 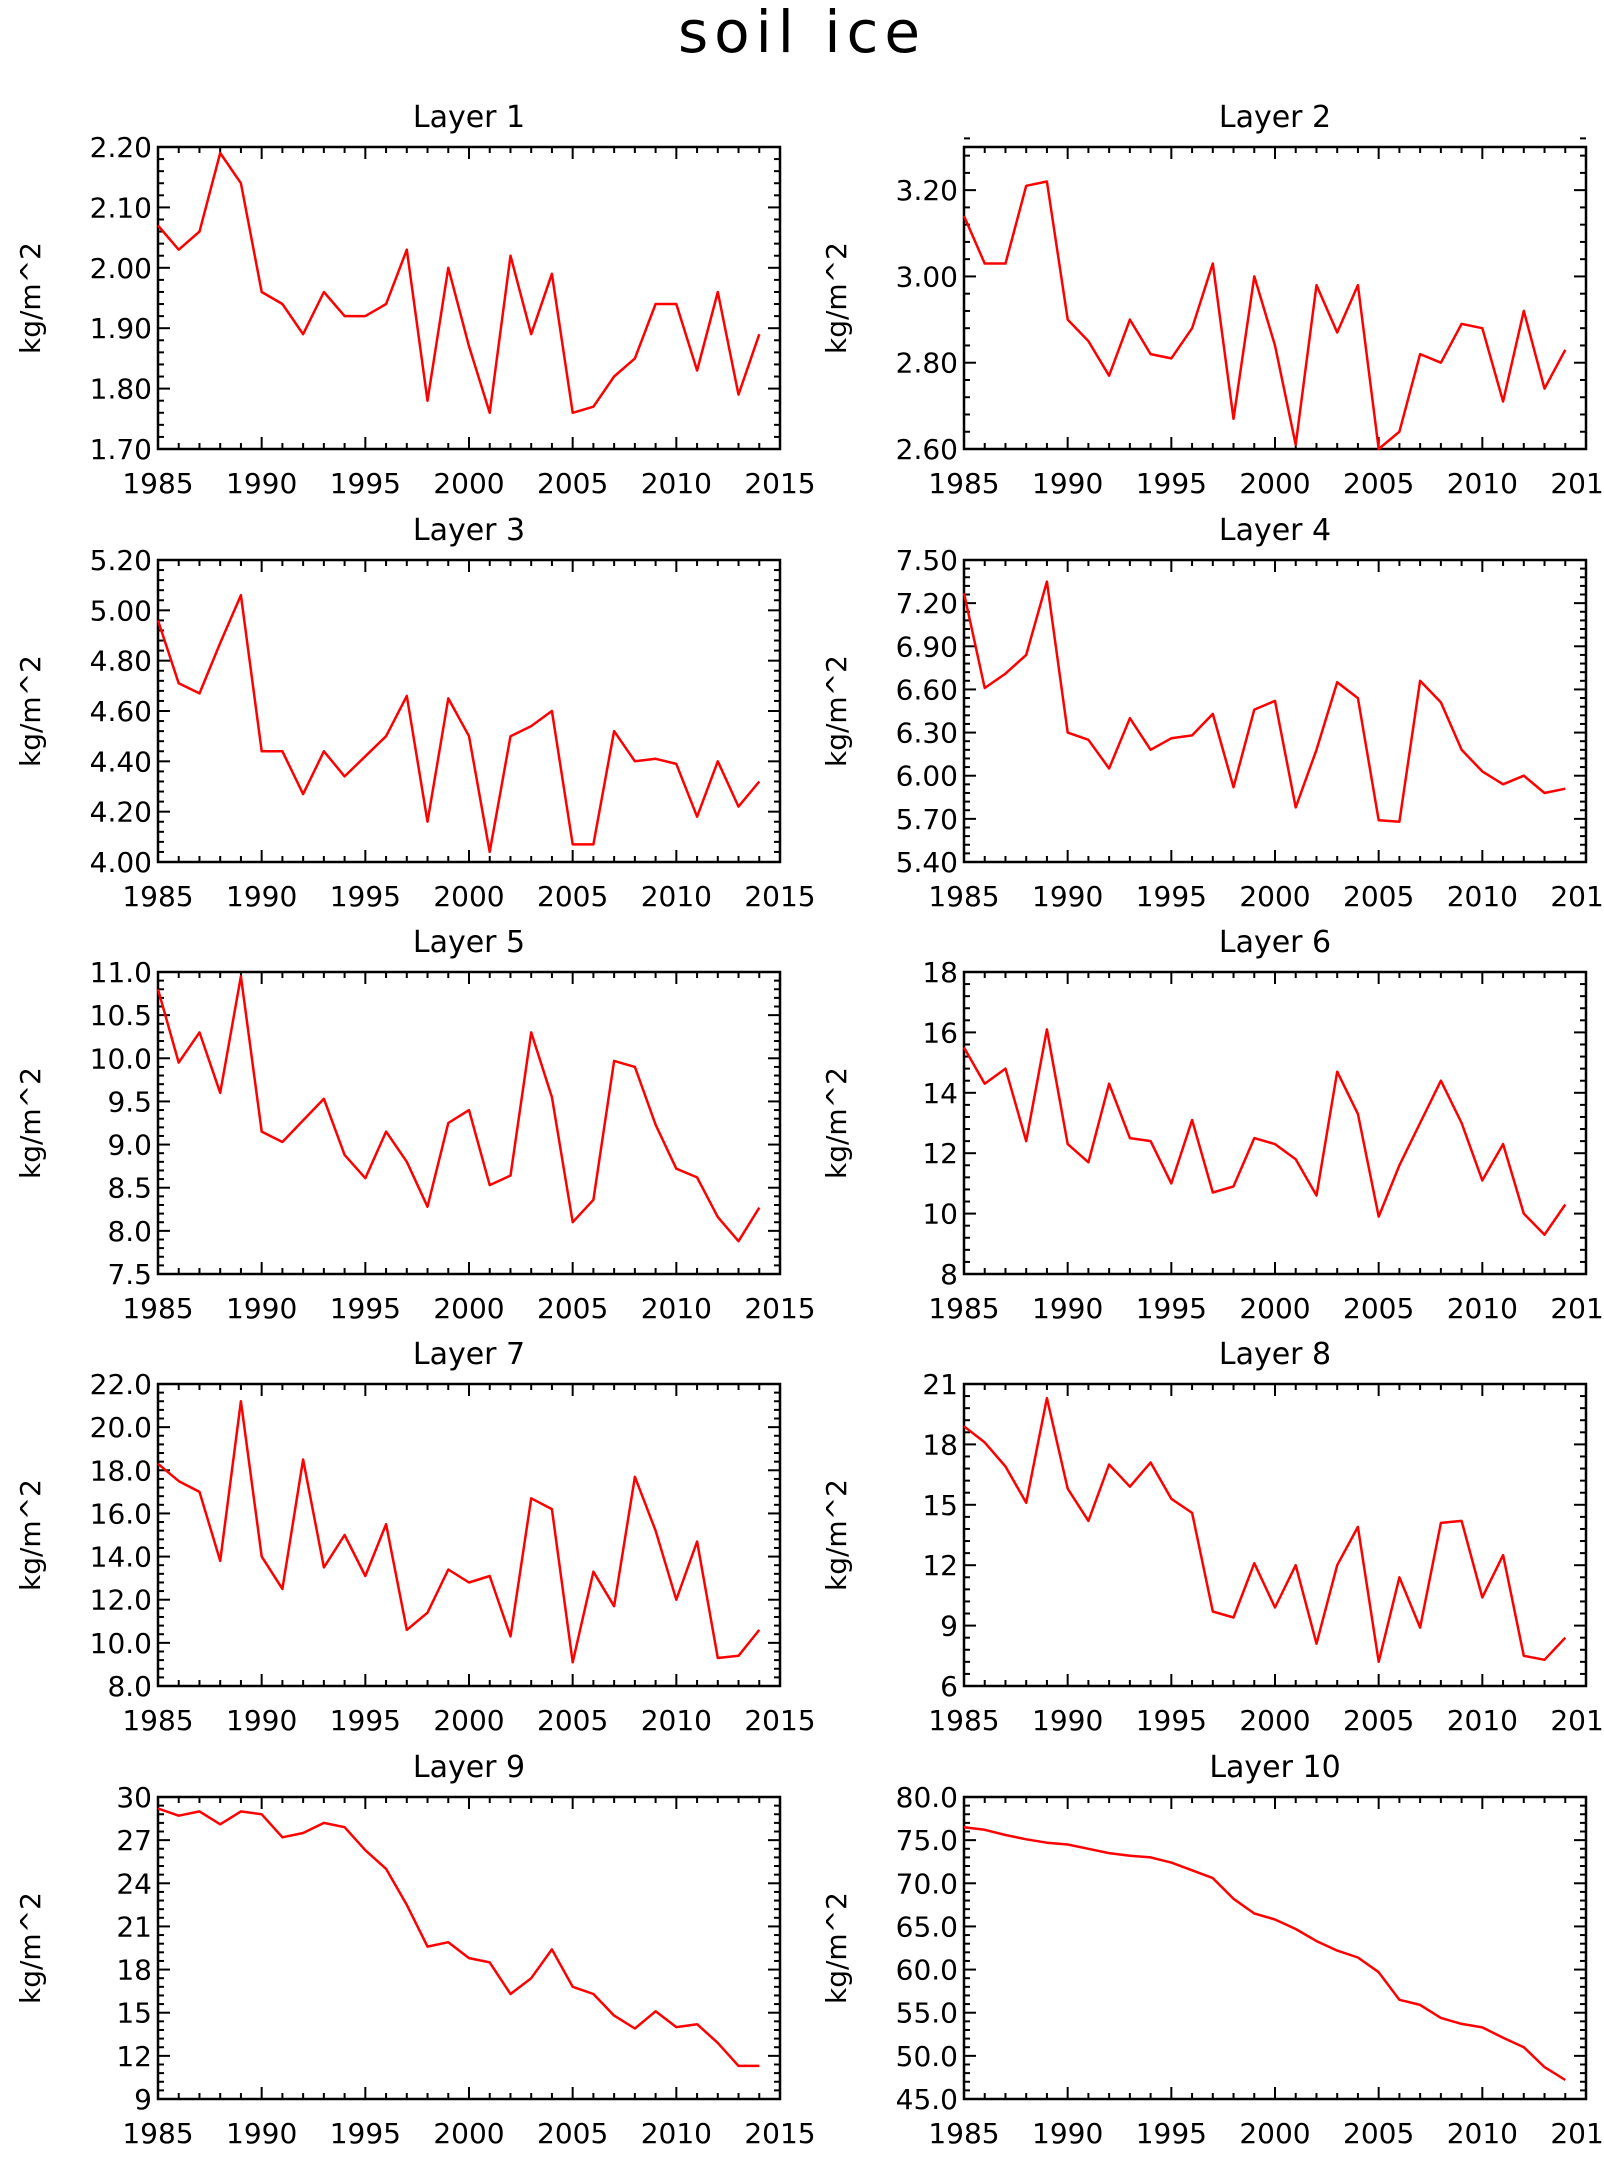 What do you see at coordinates (927, 276) in the screenshot?
I see `y-tick-label: 3.00` at bounding box center [927, 276].